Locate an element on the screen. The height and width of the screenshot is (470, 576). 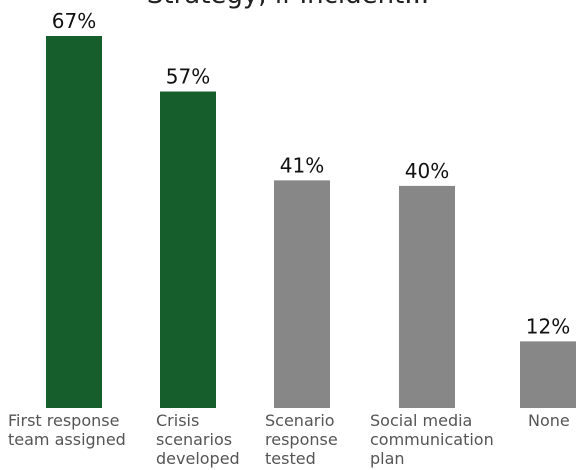
category-label-5: None is located at coordinates (549, 420).